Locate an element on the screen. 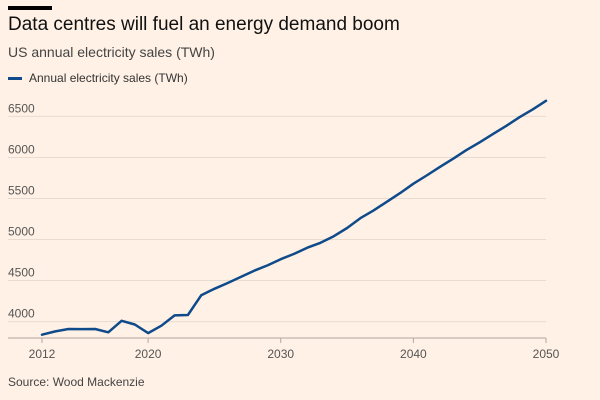 This screenshot has width=600, height=400. y-tick-label: 6000 is located at coordinates (21, 149).